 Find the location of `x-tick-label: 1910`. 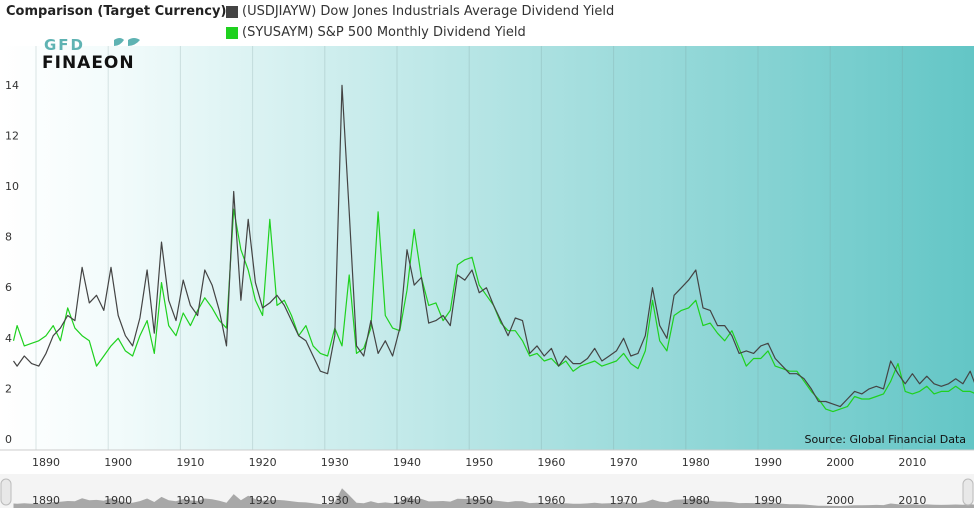

x-tick-label: 1910 is located at coordinates (190, 462).